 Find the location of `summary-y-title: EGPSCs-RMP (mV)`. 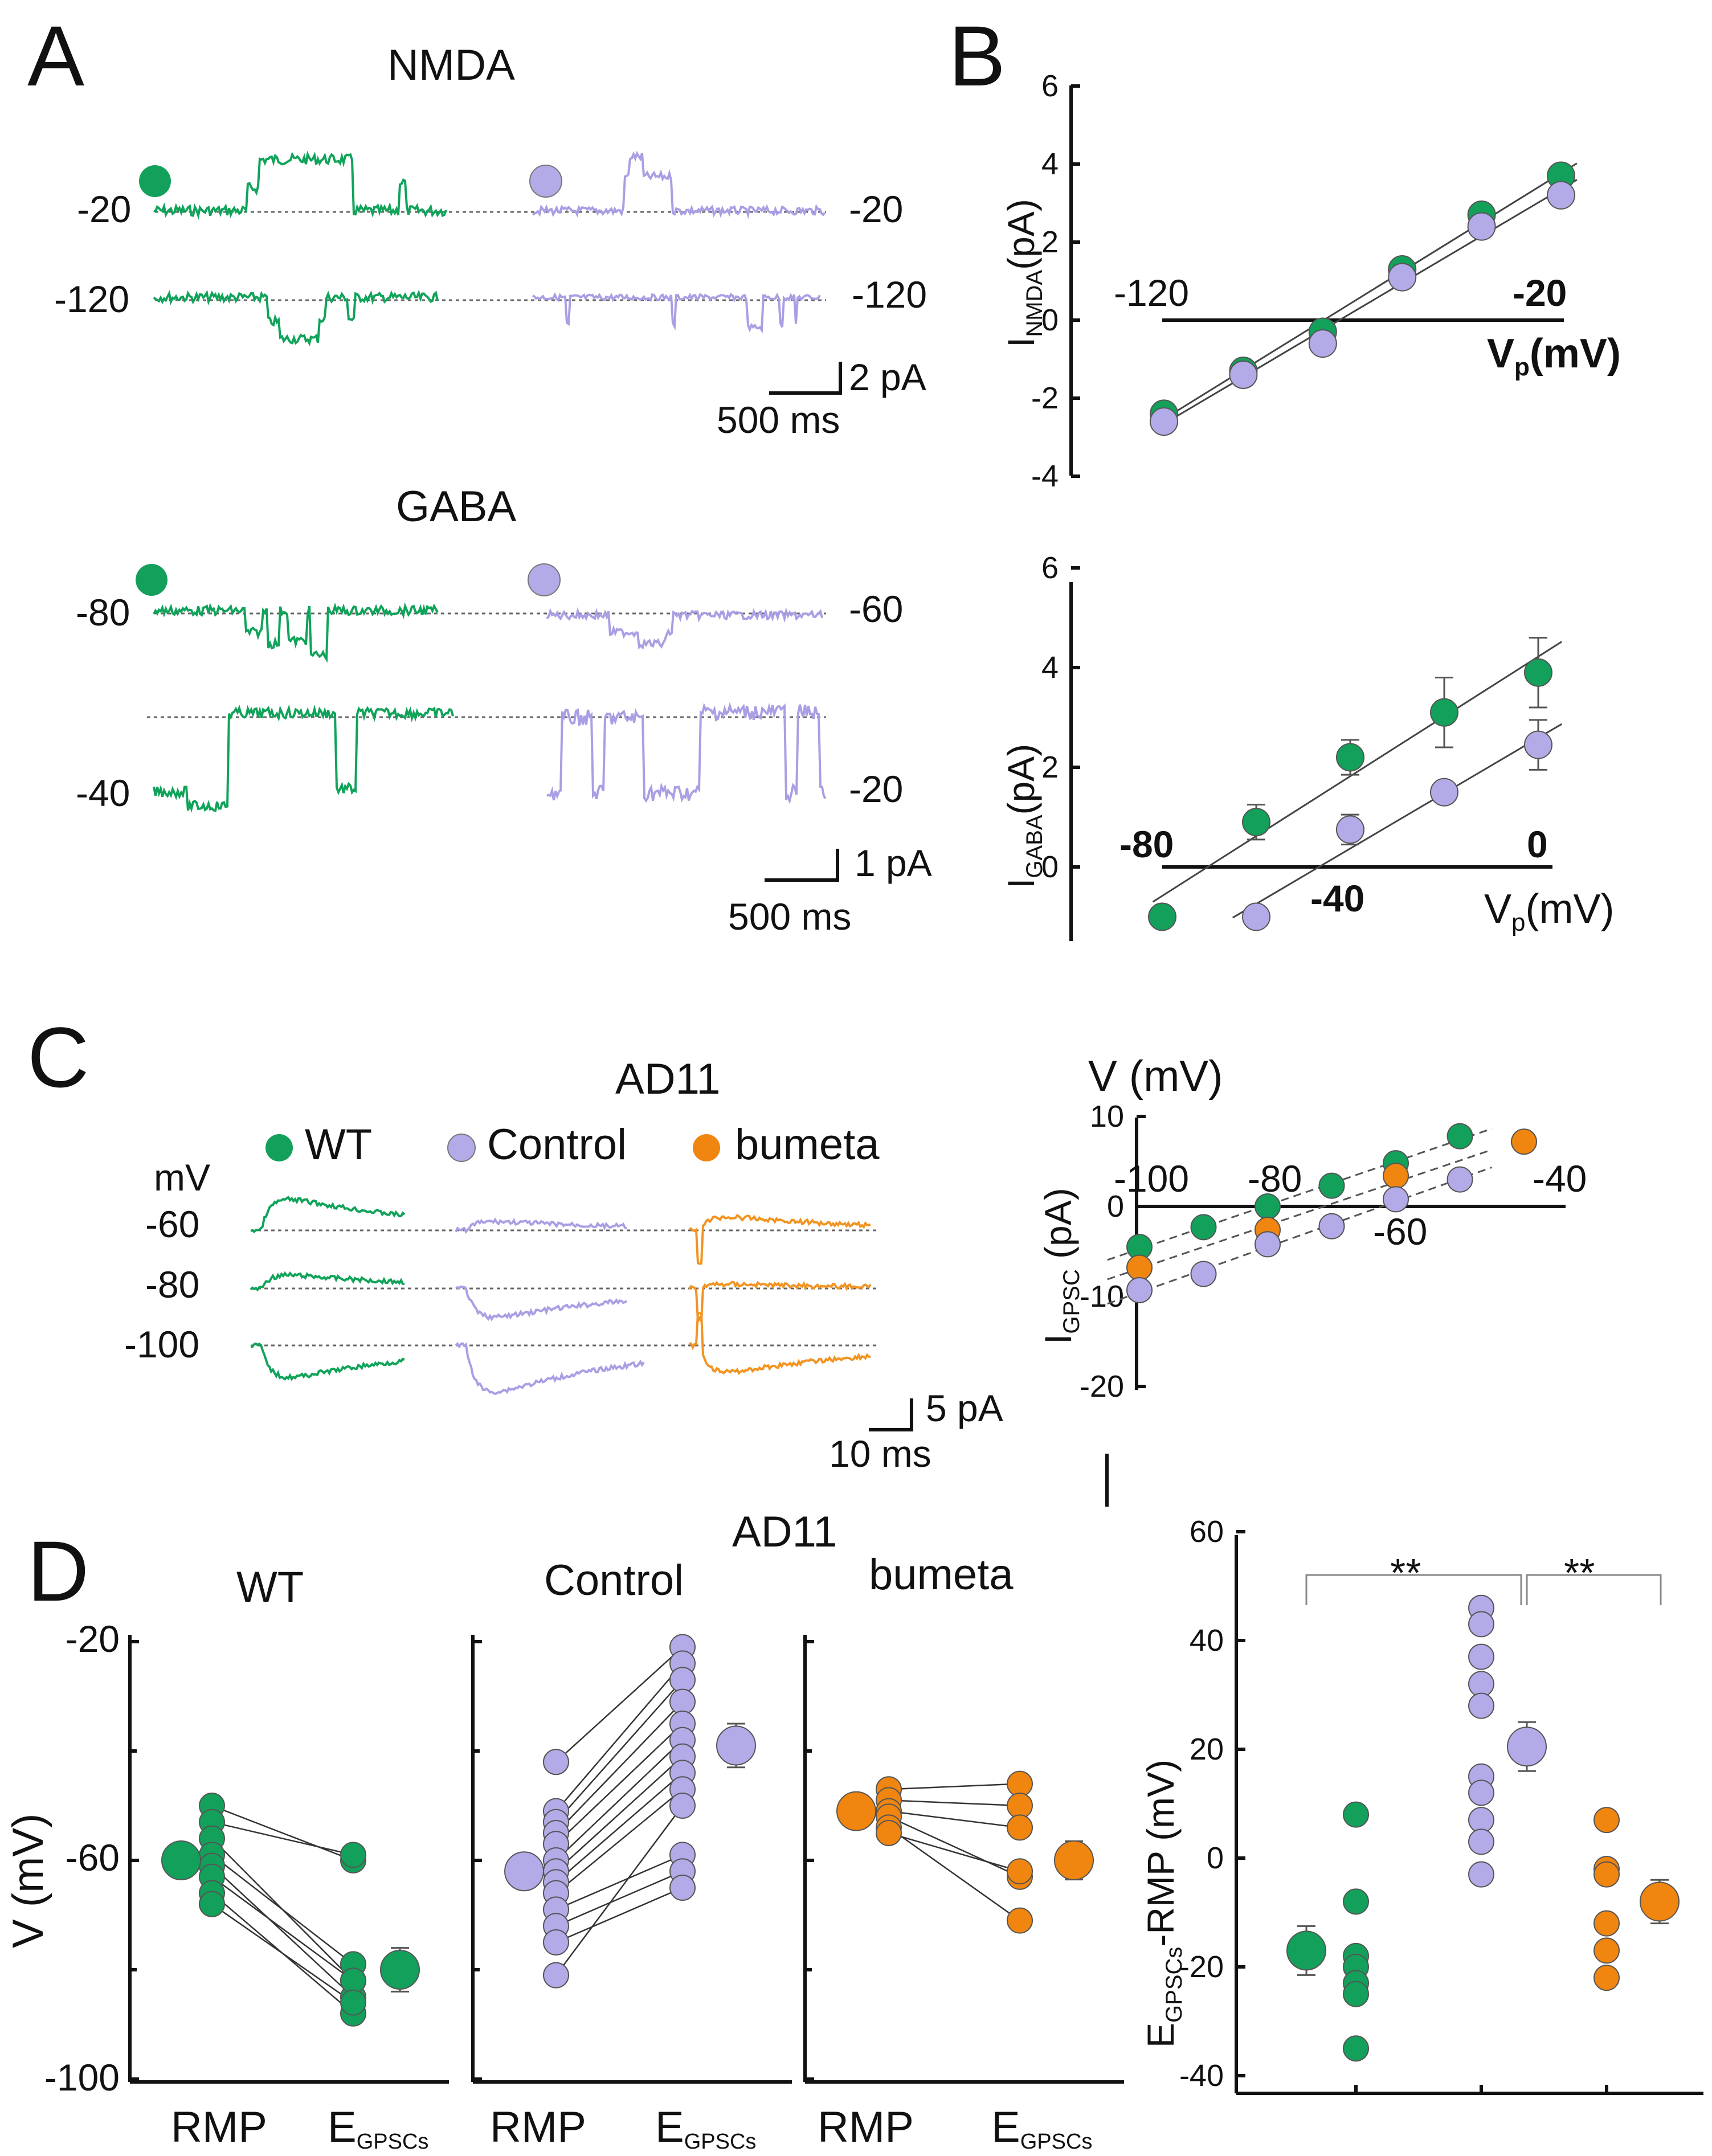

summary-y-title: EGPSCs-RMP (mV) is located at coordinates (1163, 1904).